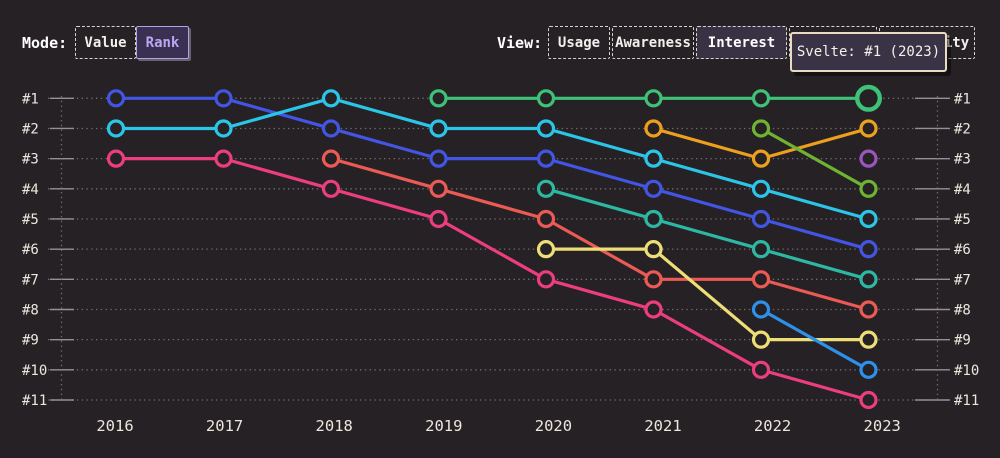  I want to click on rank-axis-label-right: #11, so click(966, 401).